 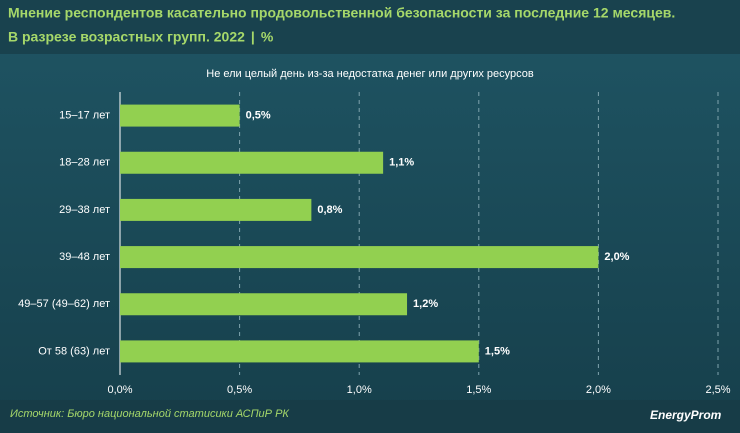 What do you see at coordinates (616, 257) in the screenshot?
I see `data-label: 2,0%` at bounding box center [616, 257].